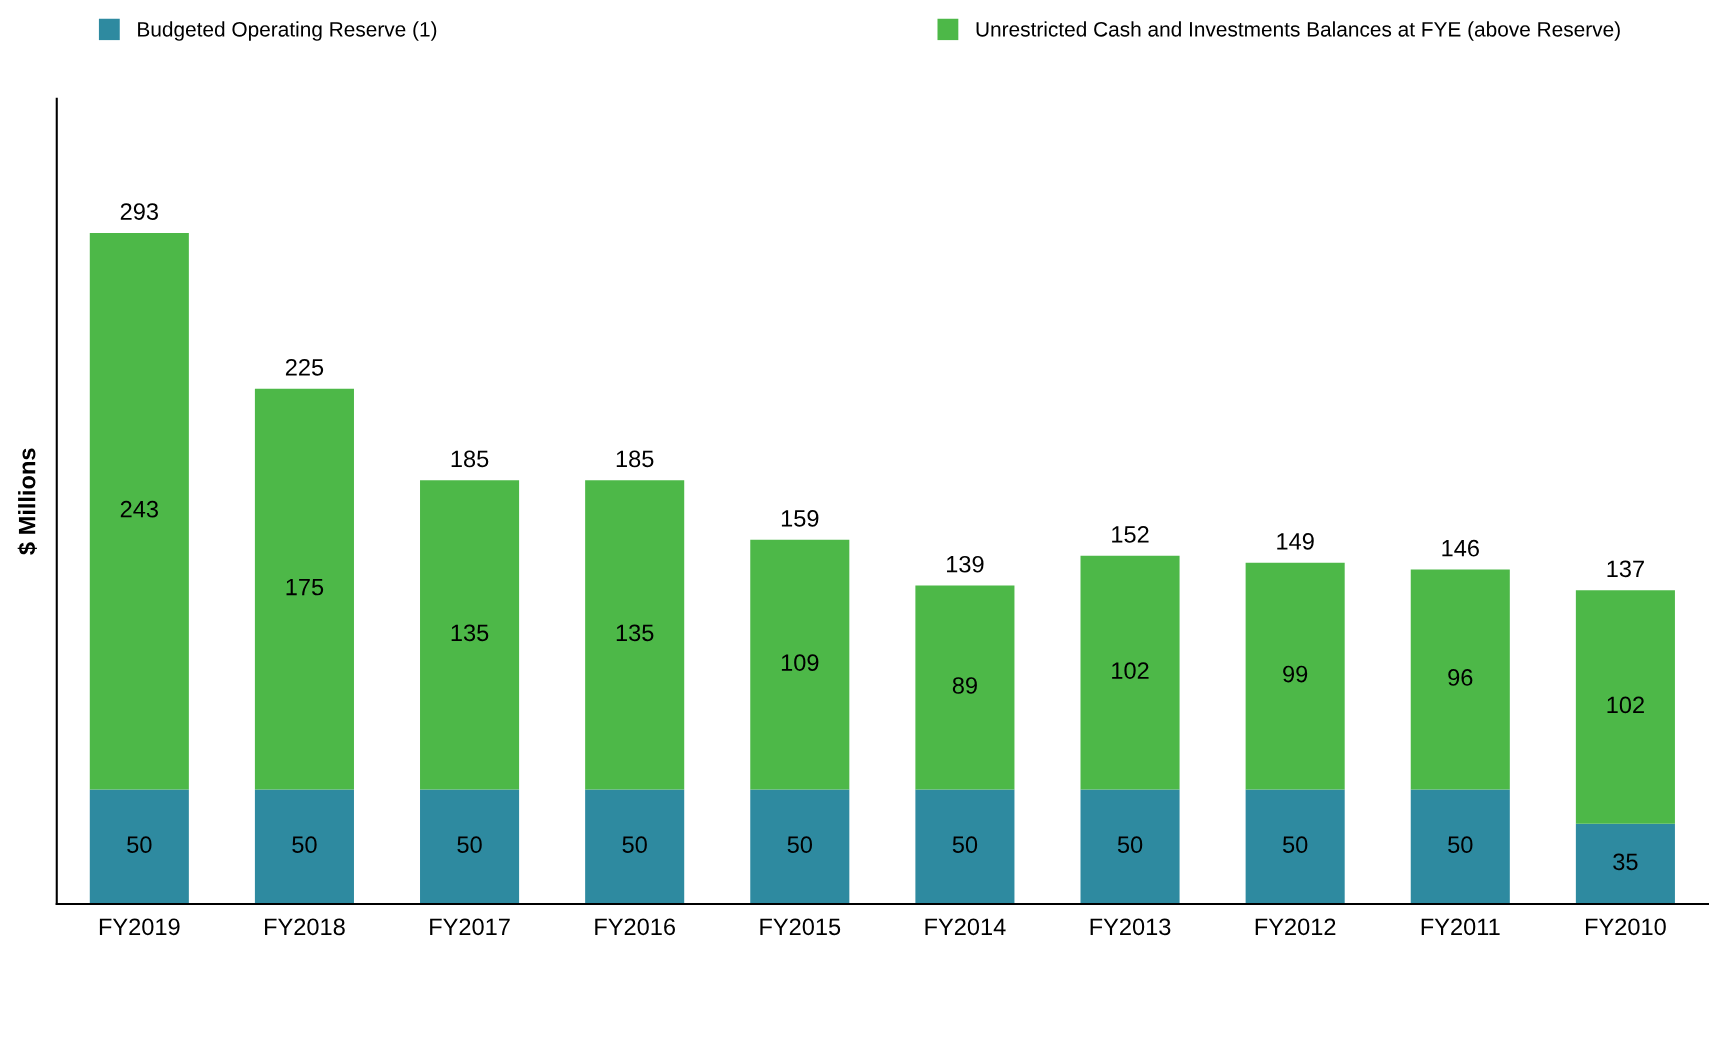 The height and width of the screenshot is (1039, 1720). Describe the element at coordinates (287, 31) in the screenshot. I see `legend-label: Budgeted Operating Reserve (1)` at that location.